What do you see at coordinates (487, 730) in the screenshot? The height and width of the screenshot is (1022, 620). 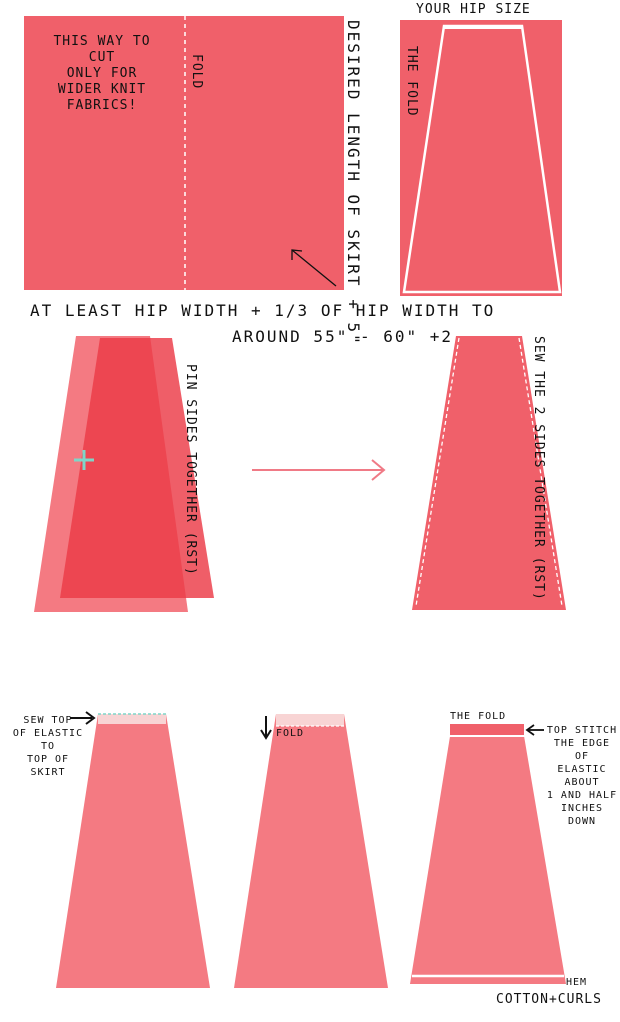 I see `folded-waistband` at bounding box center [487, 730].